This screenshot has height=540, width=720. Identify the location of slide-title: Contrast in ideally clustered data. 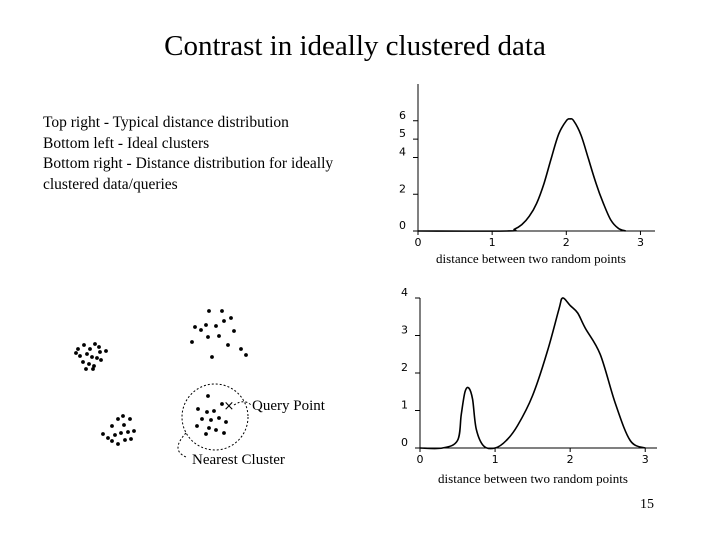
(355, 46).